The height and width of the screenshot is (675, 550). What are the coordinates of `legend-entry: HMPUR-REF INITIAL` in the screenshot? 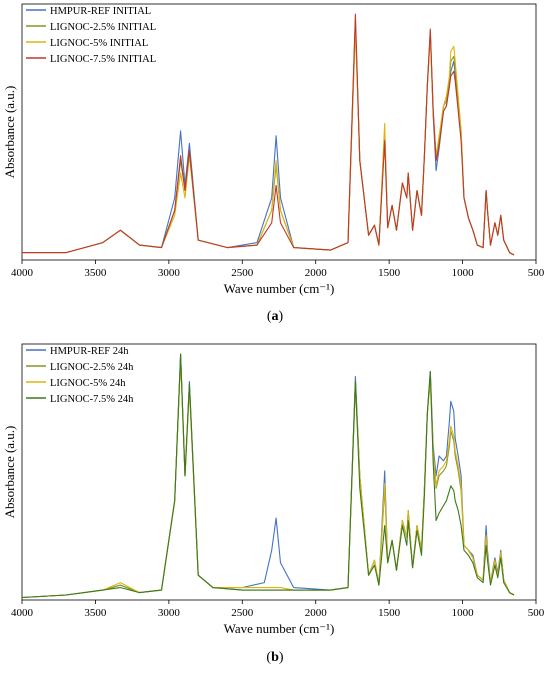 It's located at (100, 11).